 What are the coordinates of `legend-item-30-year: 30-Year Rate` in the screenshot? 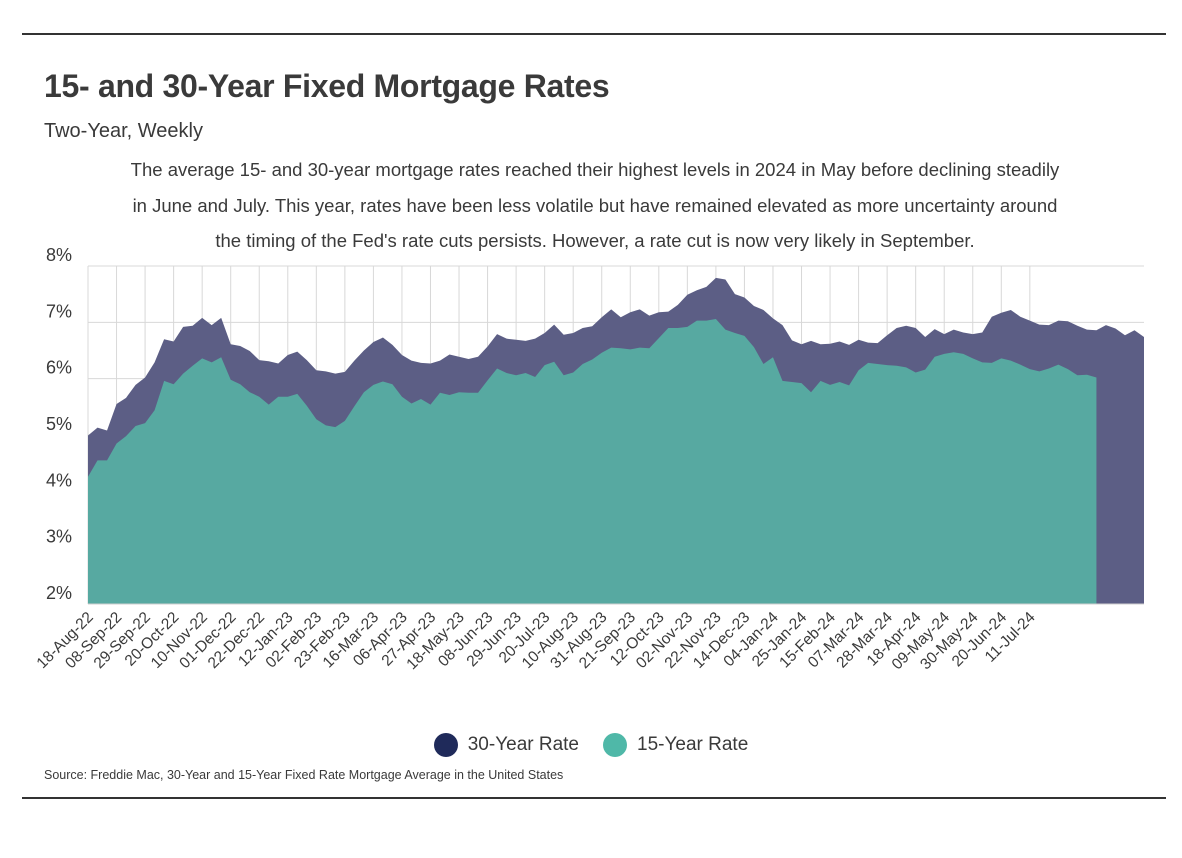 It's located at (506, 745).